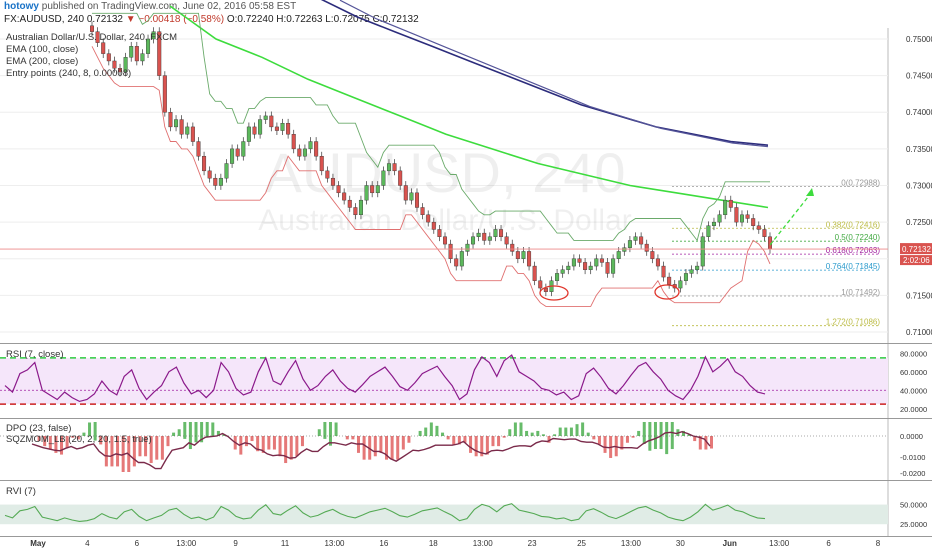  What do you see at coordinates (544, 73) in the screenshot?
I see `ema200-line` at bounding box center [544, 73].